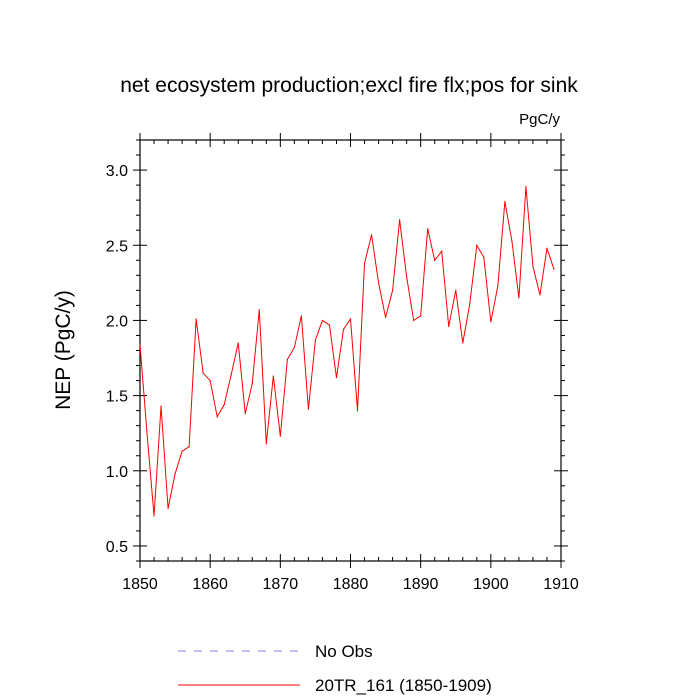 The image size is (700, 700). I want to click on x-tick-label: 1880, so click(351, 584).